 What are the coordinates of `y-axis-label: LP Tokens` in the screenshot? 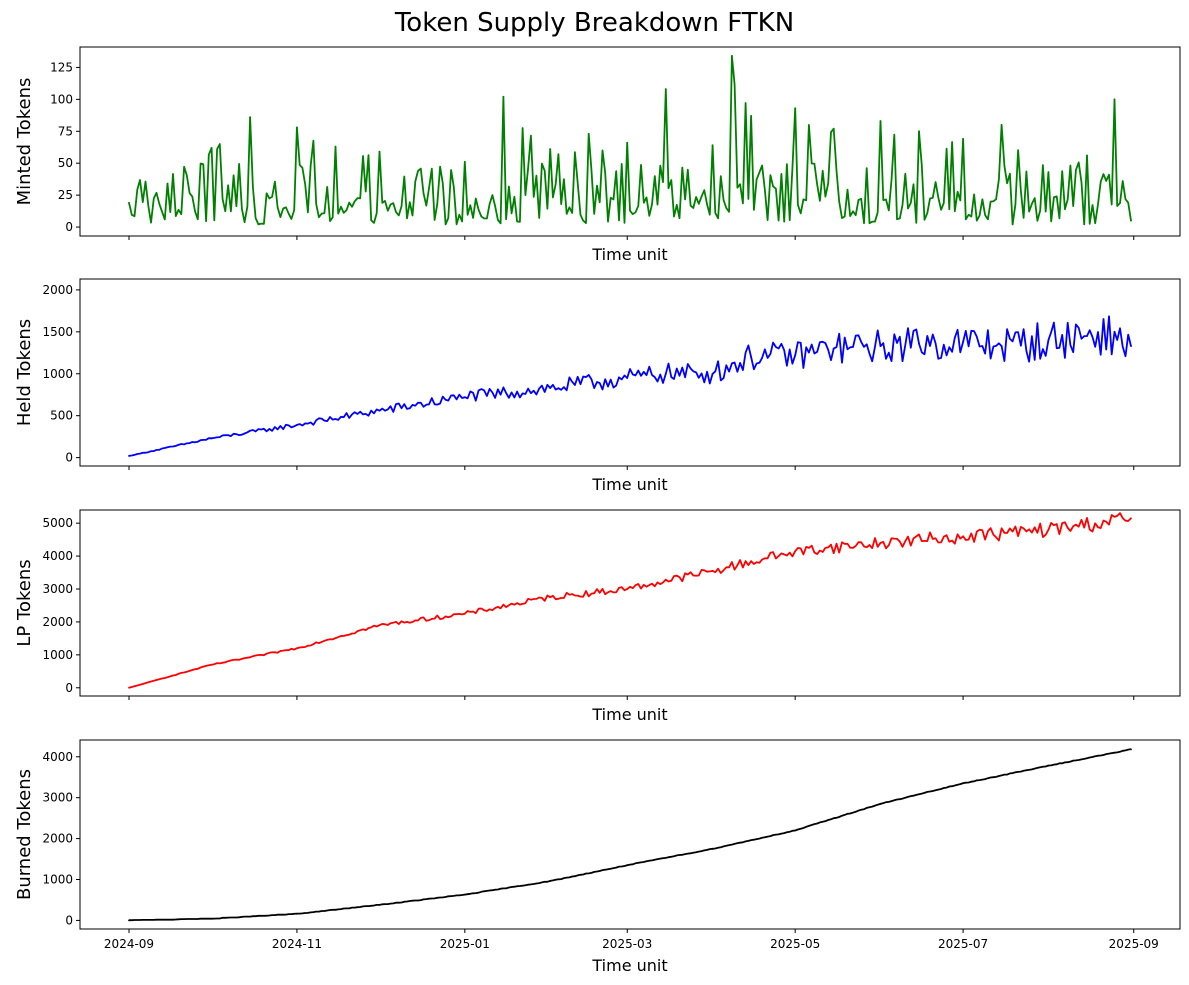 It's located at (24, 602).